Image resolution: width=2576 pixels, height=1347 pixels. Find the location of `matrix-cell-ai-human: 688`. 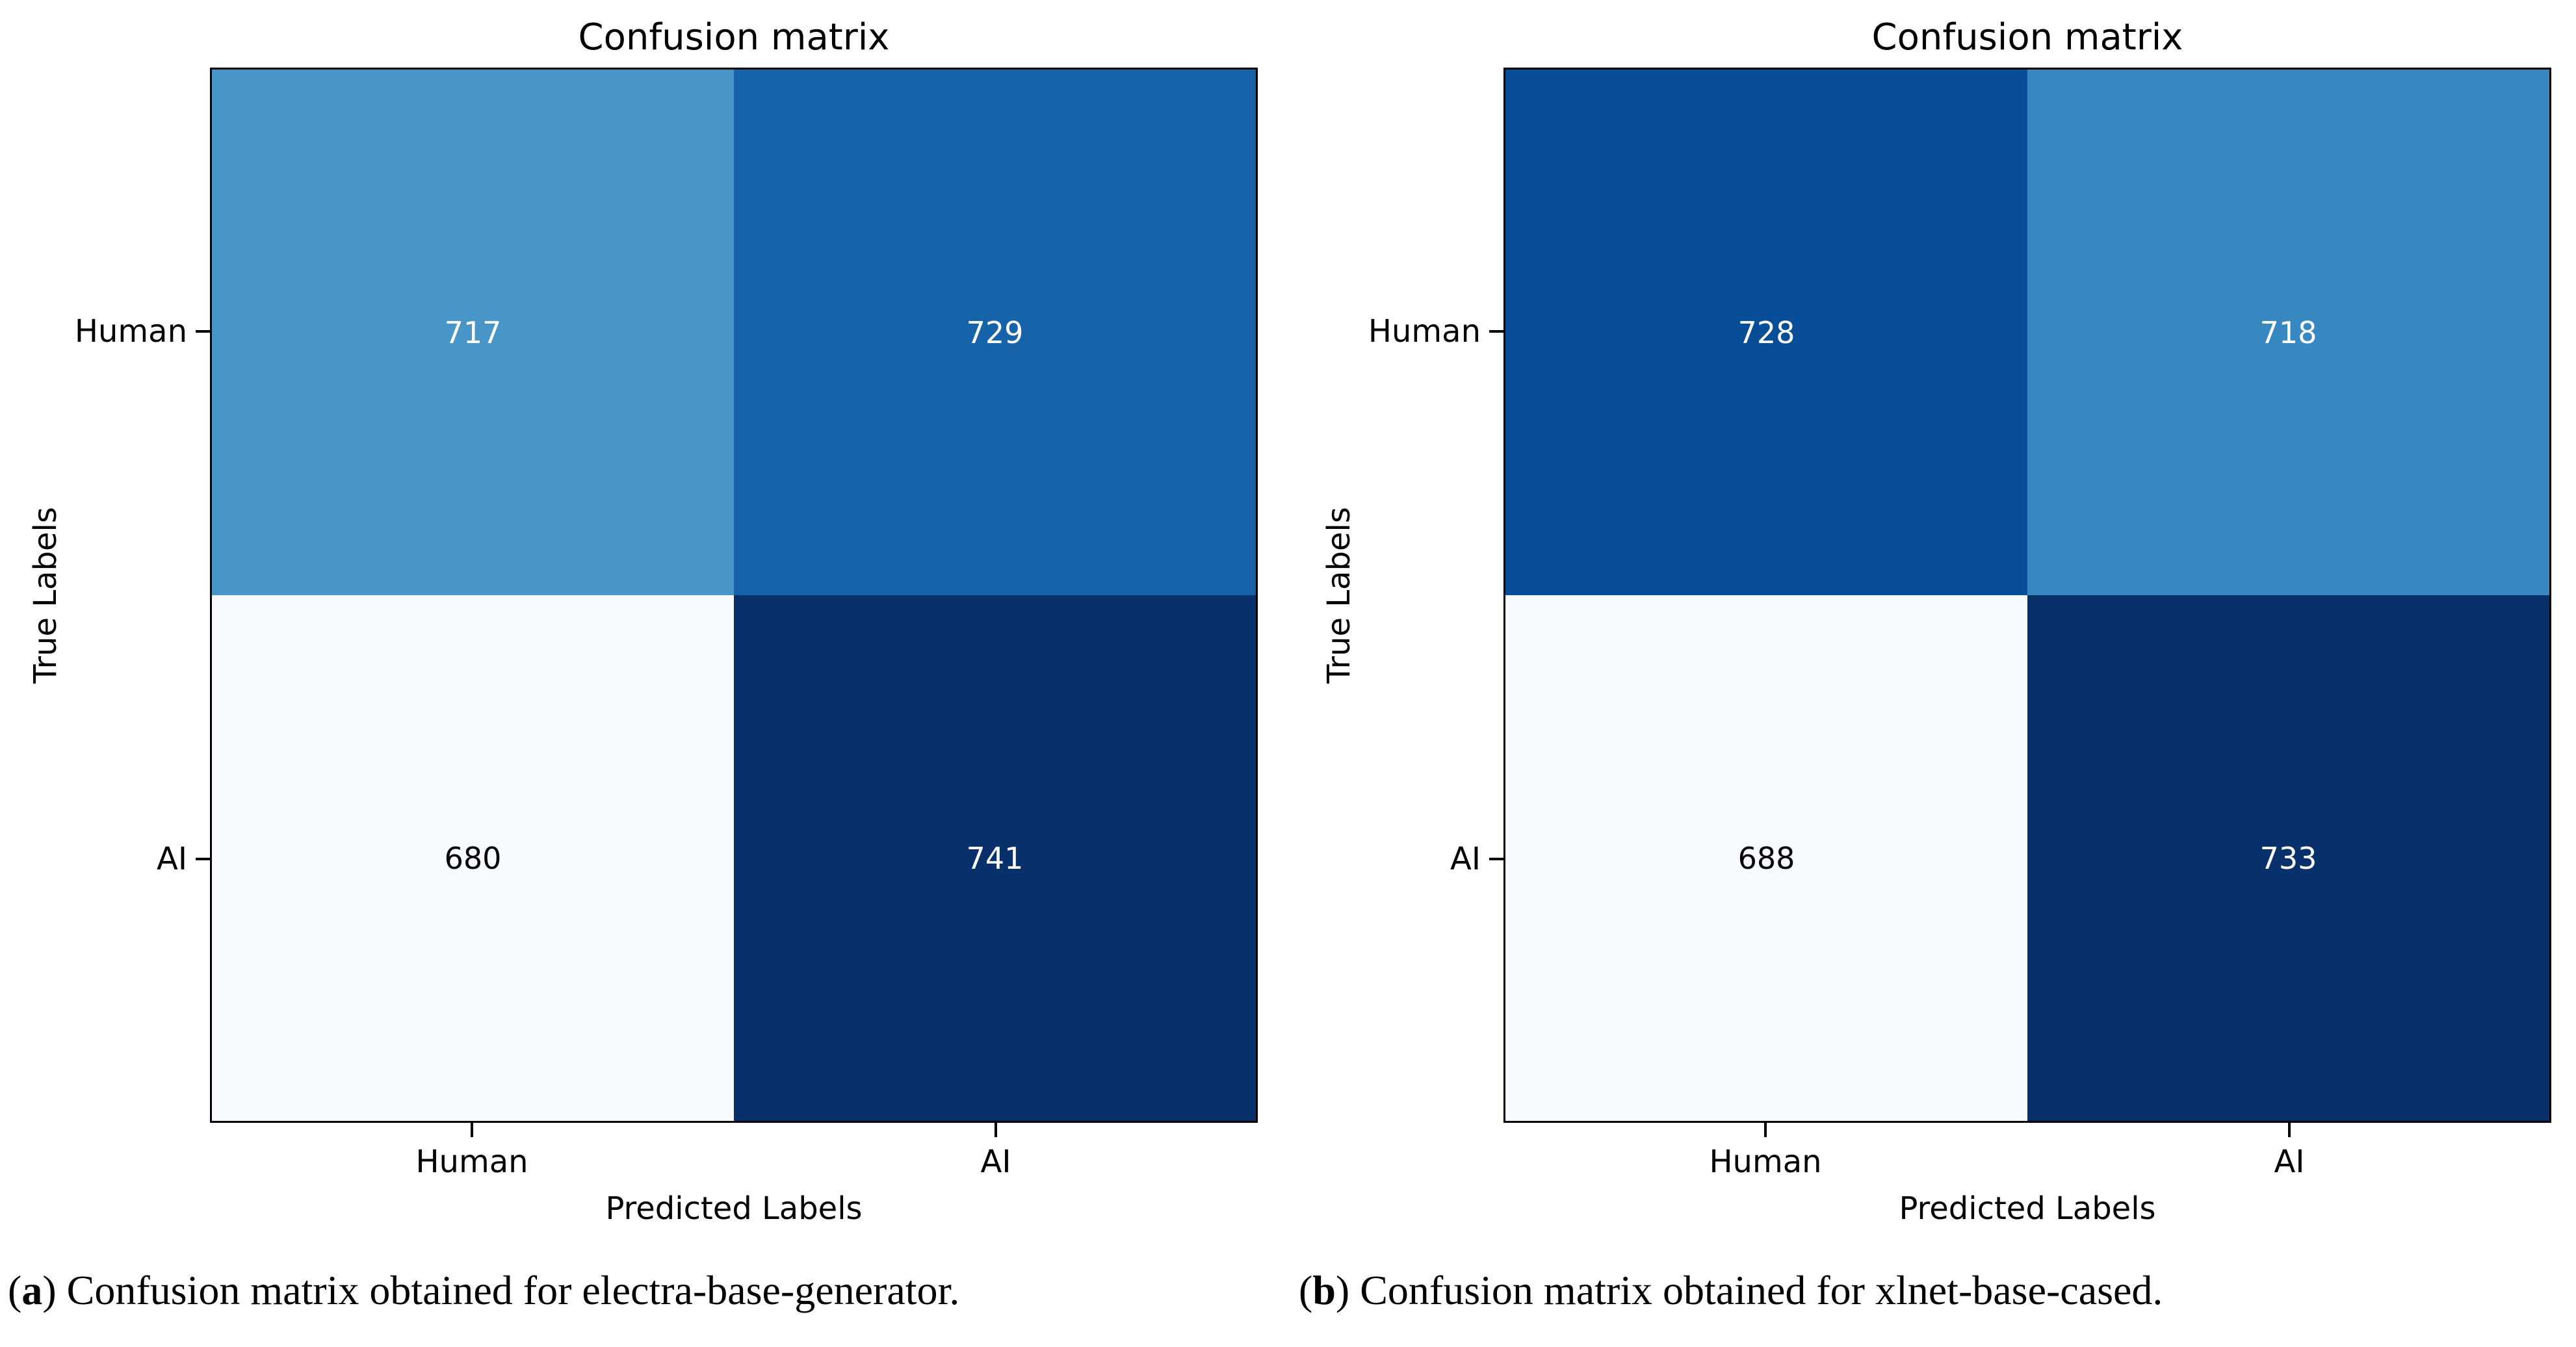

matrix-cell-ai-human: 688 is located at coordinates (1766, 858).